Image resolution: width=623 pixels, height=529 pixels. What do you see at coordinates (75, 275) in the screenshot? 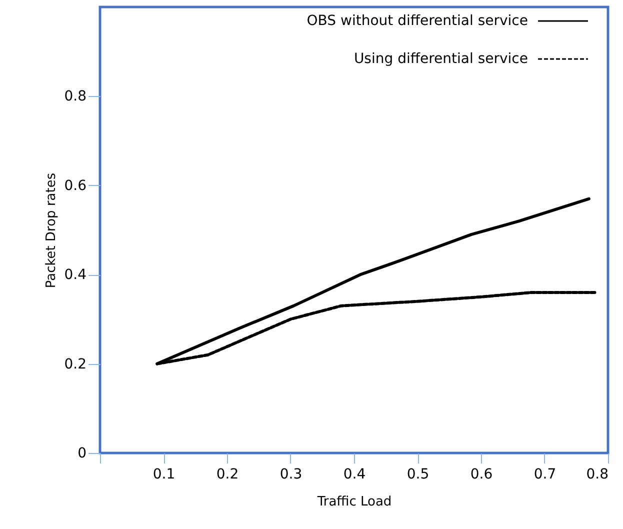
I see `y-tick-label: 0.4` at bounding box center [75, 275].